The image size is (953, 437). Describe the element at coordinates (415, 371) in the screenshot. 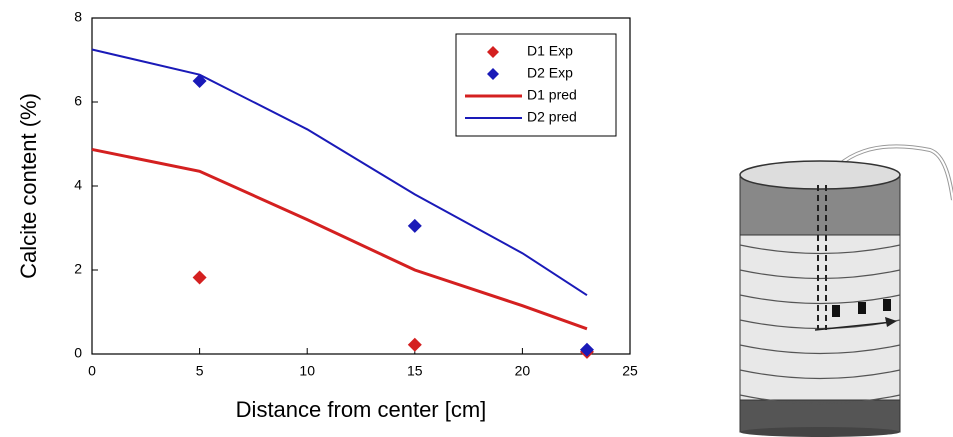

I see `x-tick-label: 15` at that location.